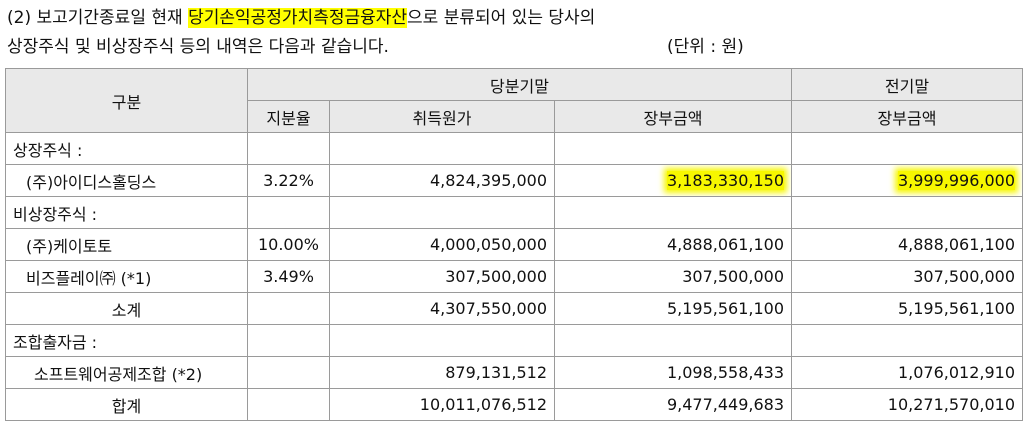  What do you see at coordinates (288, 276) in the screenshot?
I see `cell-ratio: 3.49%` at bounding box center [288, 276].